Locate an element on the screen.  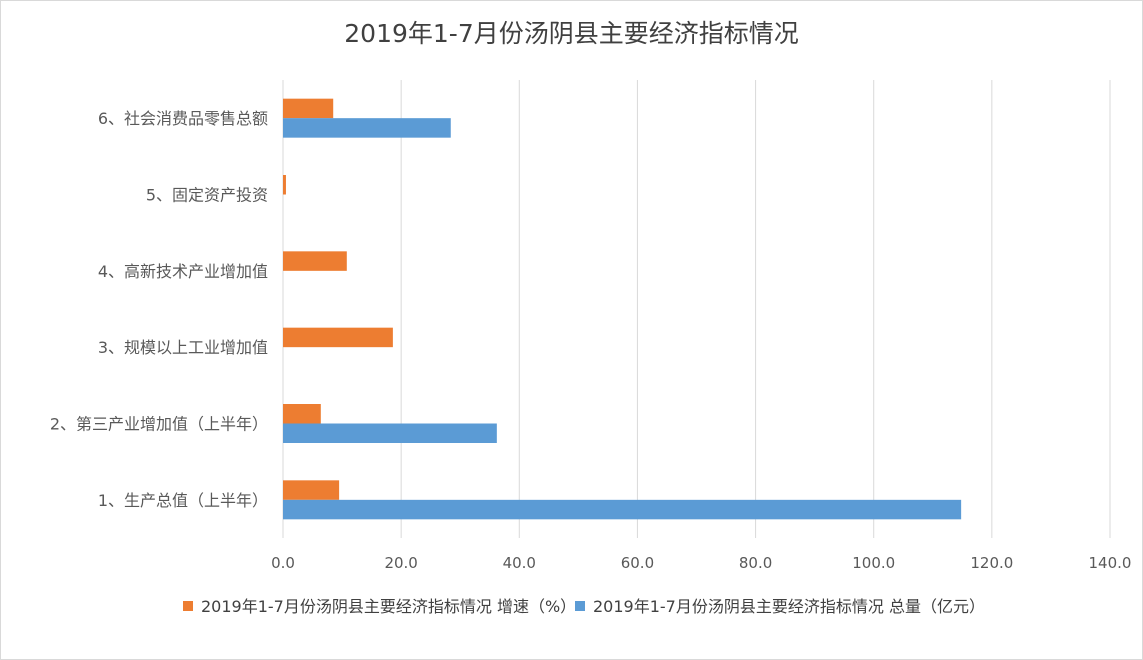
legend-swatch-growth is located at coordinates (188, 606).